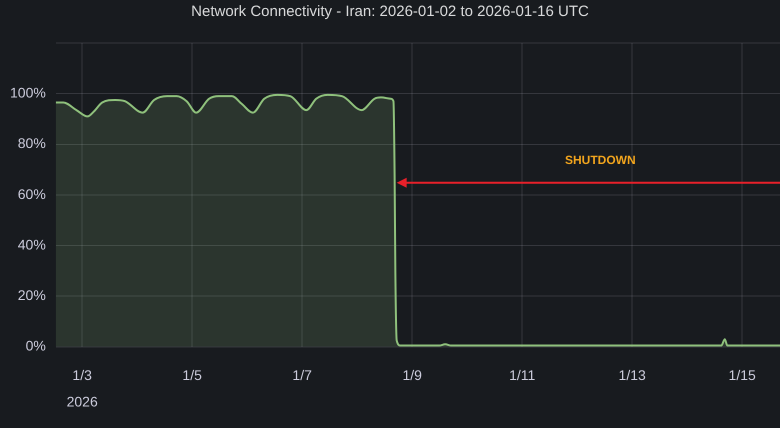  Describe the element at coordinates (522, 374) in the screenshot. I see `x-tick-label: 1/11` at that location.